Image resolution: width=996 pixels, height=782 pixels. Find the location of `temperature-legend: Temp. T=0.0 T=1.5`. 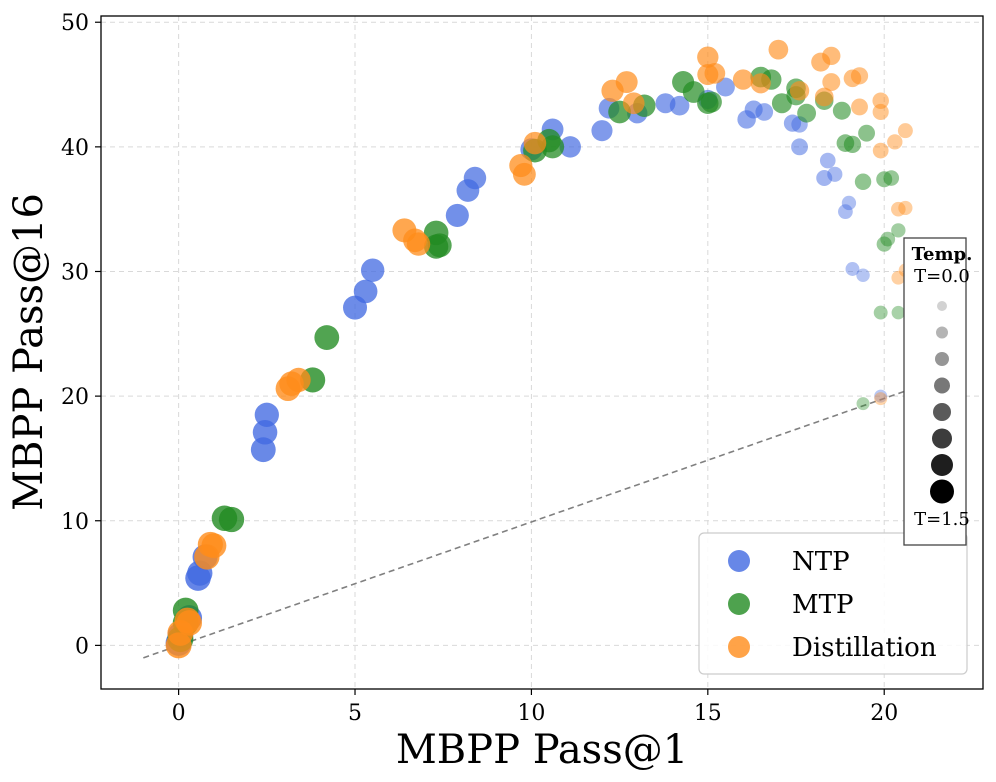

temperature-legend: Temp. T=0.0 T=1.5 is located at coordinates (938, 391).